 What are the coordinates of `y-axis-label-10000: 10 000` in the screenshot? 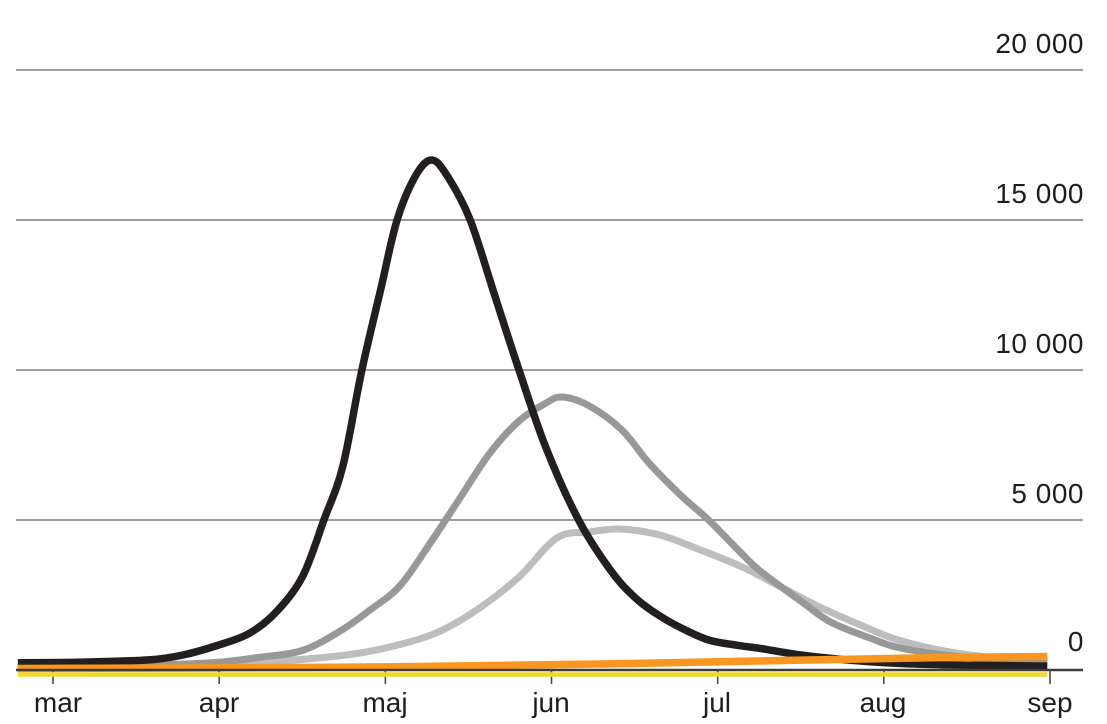 It's located at (1039, 343).